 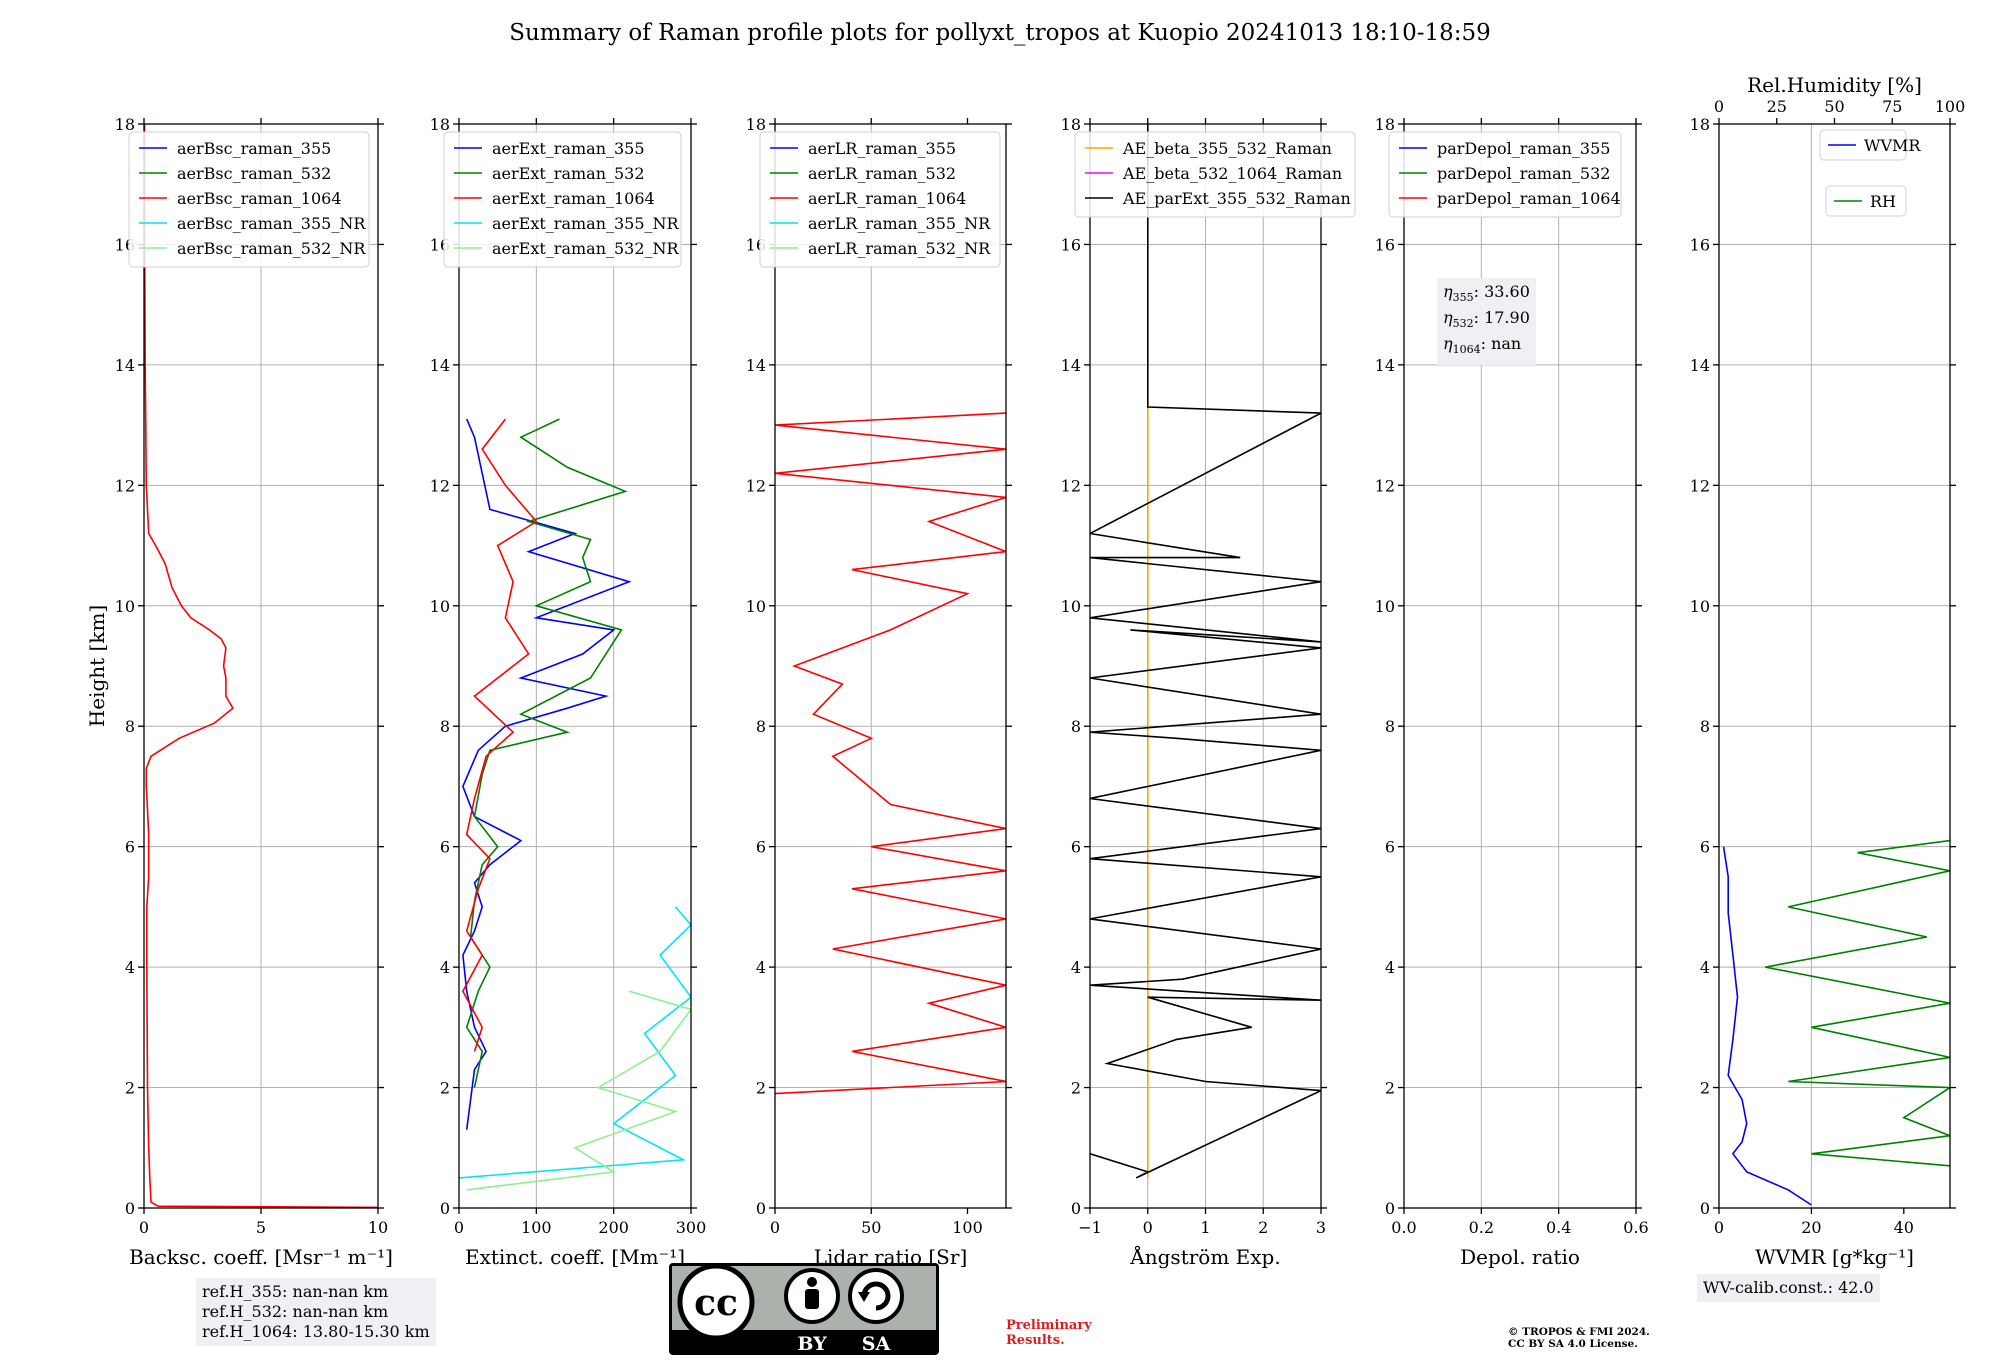 What do you see at coordinates (1883, 201) in the screenshot?
I see `legend-label: RH` at bounding box center [1883, 201].